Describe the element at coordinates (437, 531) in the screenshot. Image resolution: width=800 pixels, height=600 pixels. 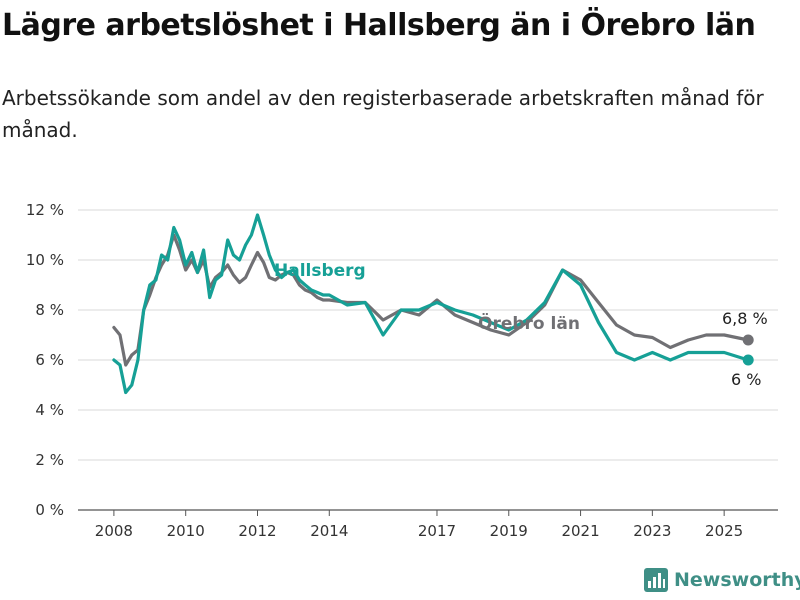
I see `x-tick-label: 2017` at that location.